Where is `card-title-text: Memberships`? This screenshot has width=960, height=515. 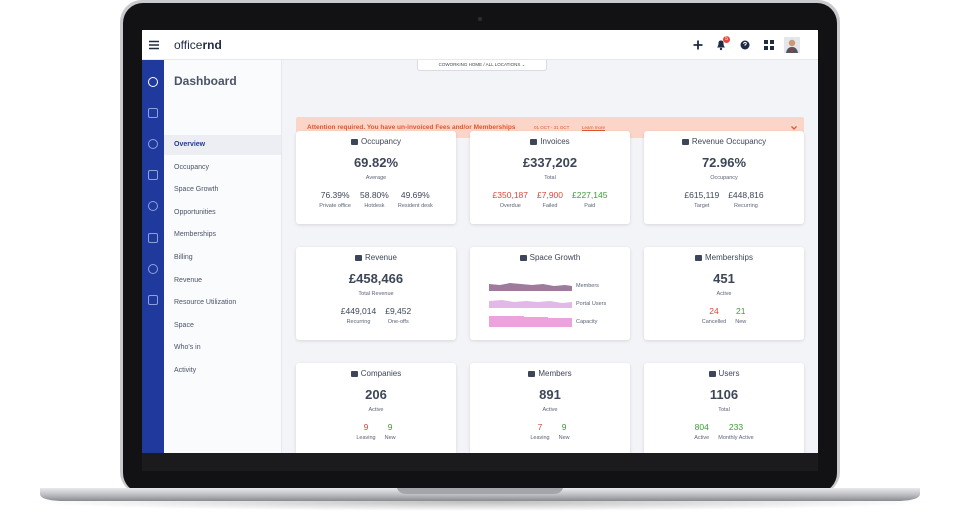 card-title-text: Memberships is located at coordinates (728, 257).